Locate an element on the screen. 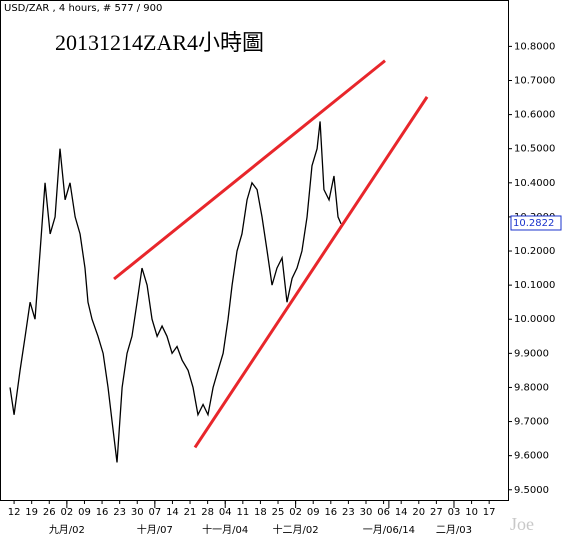 The width and height of the screenshot is (562, 542). last-price-box is located at coordinates (536, 223).